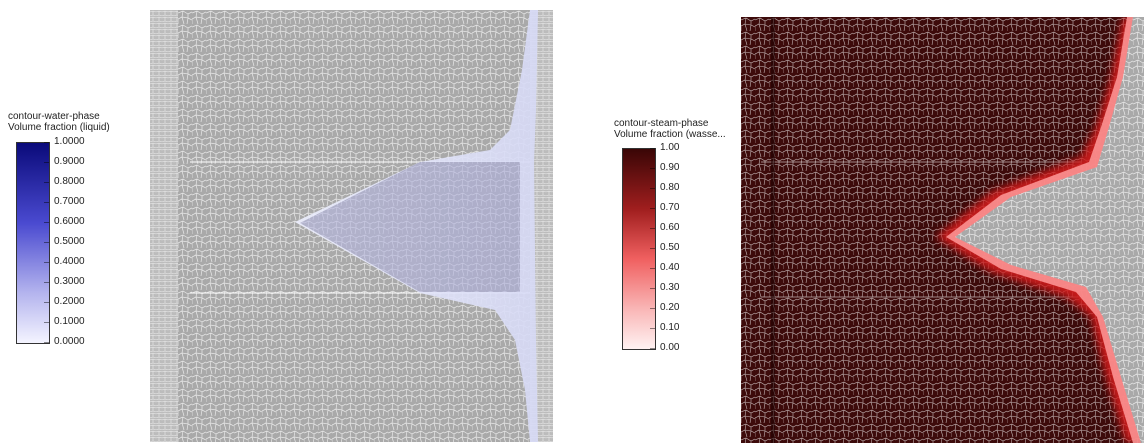 This screenshot has width=1144, height=443. I want to click on colorbar-tick-label: 0.5000, so click(69, 241).